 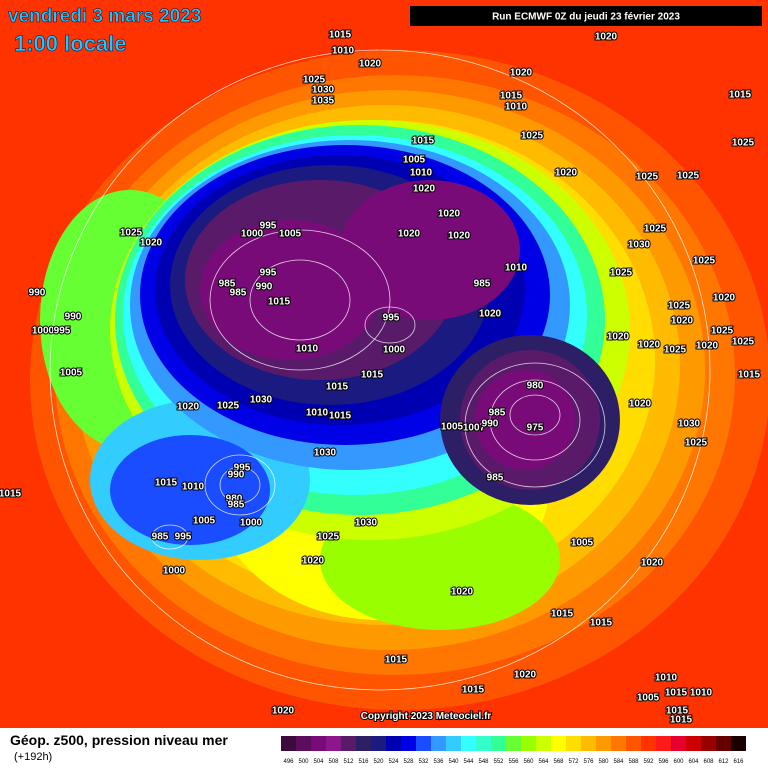 I want to click on legend-tick-label: 608, so click(x=708, y=762).